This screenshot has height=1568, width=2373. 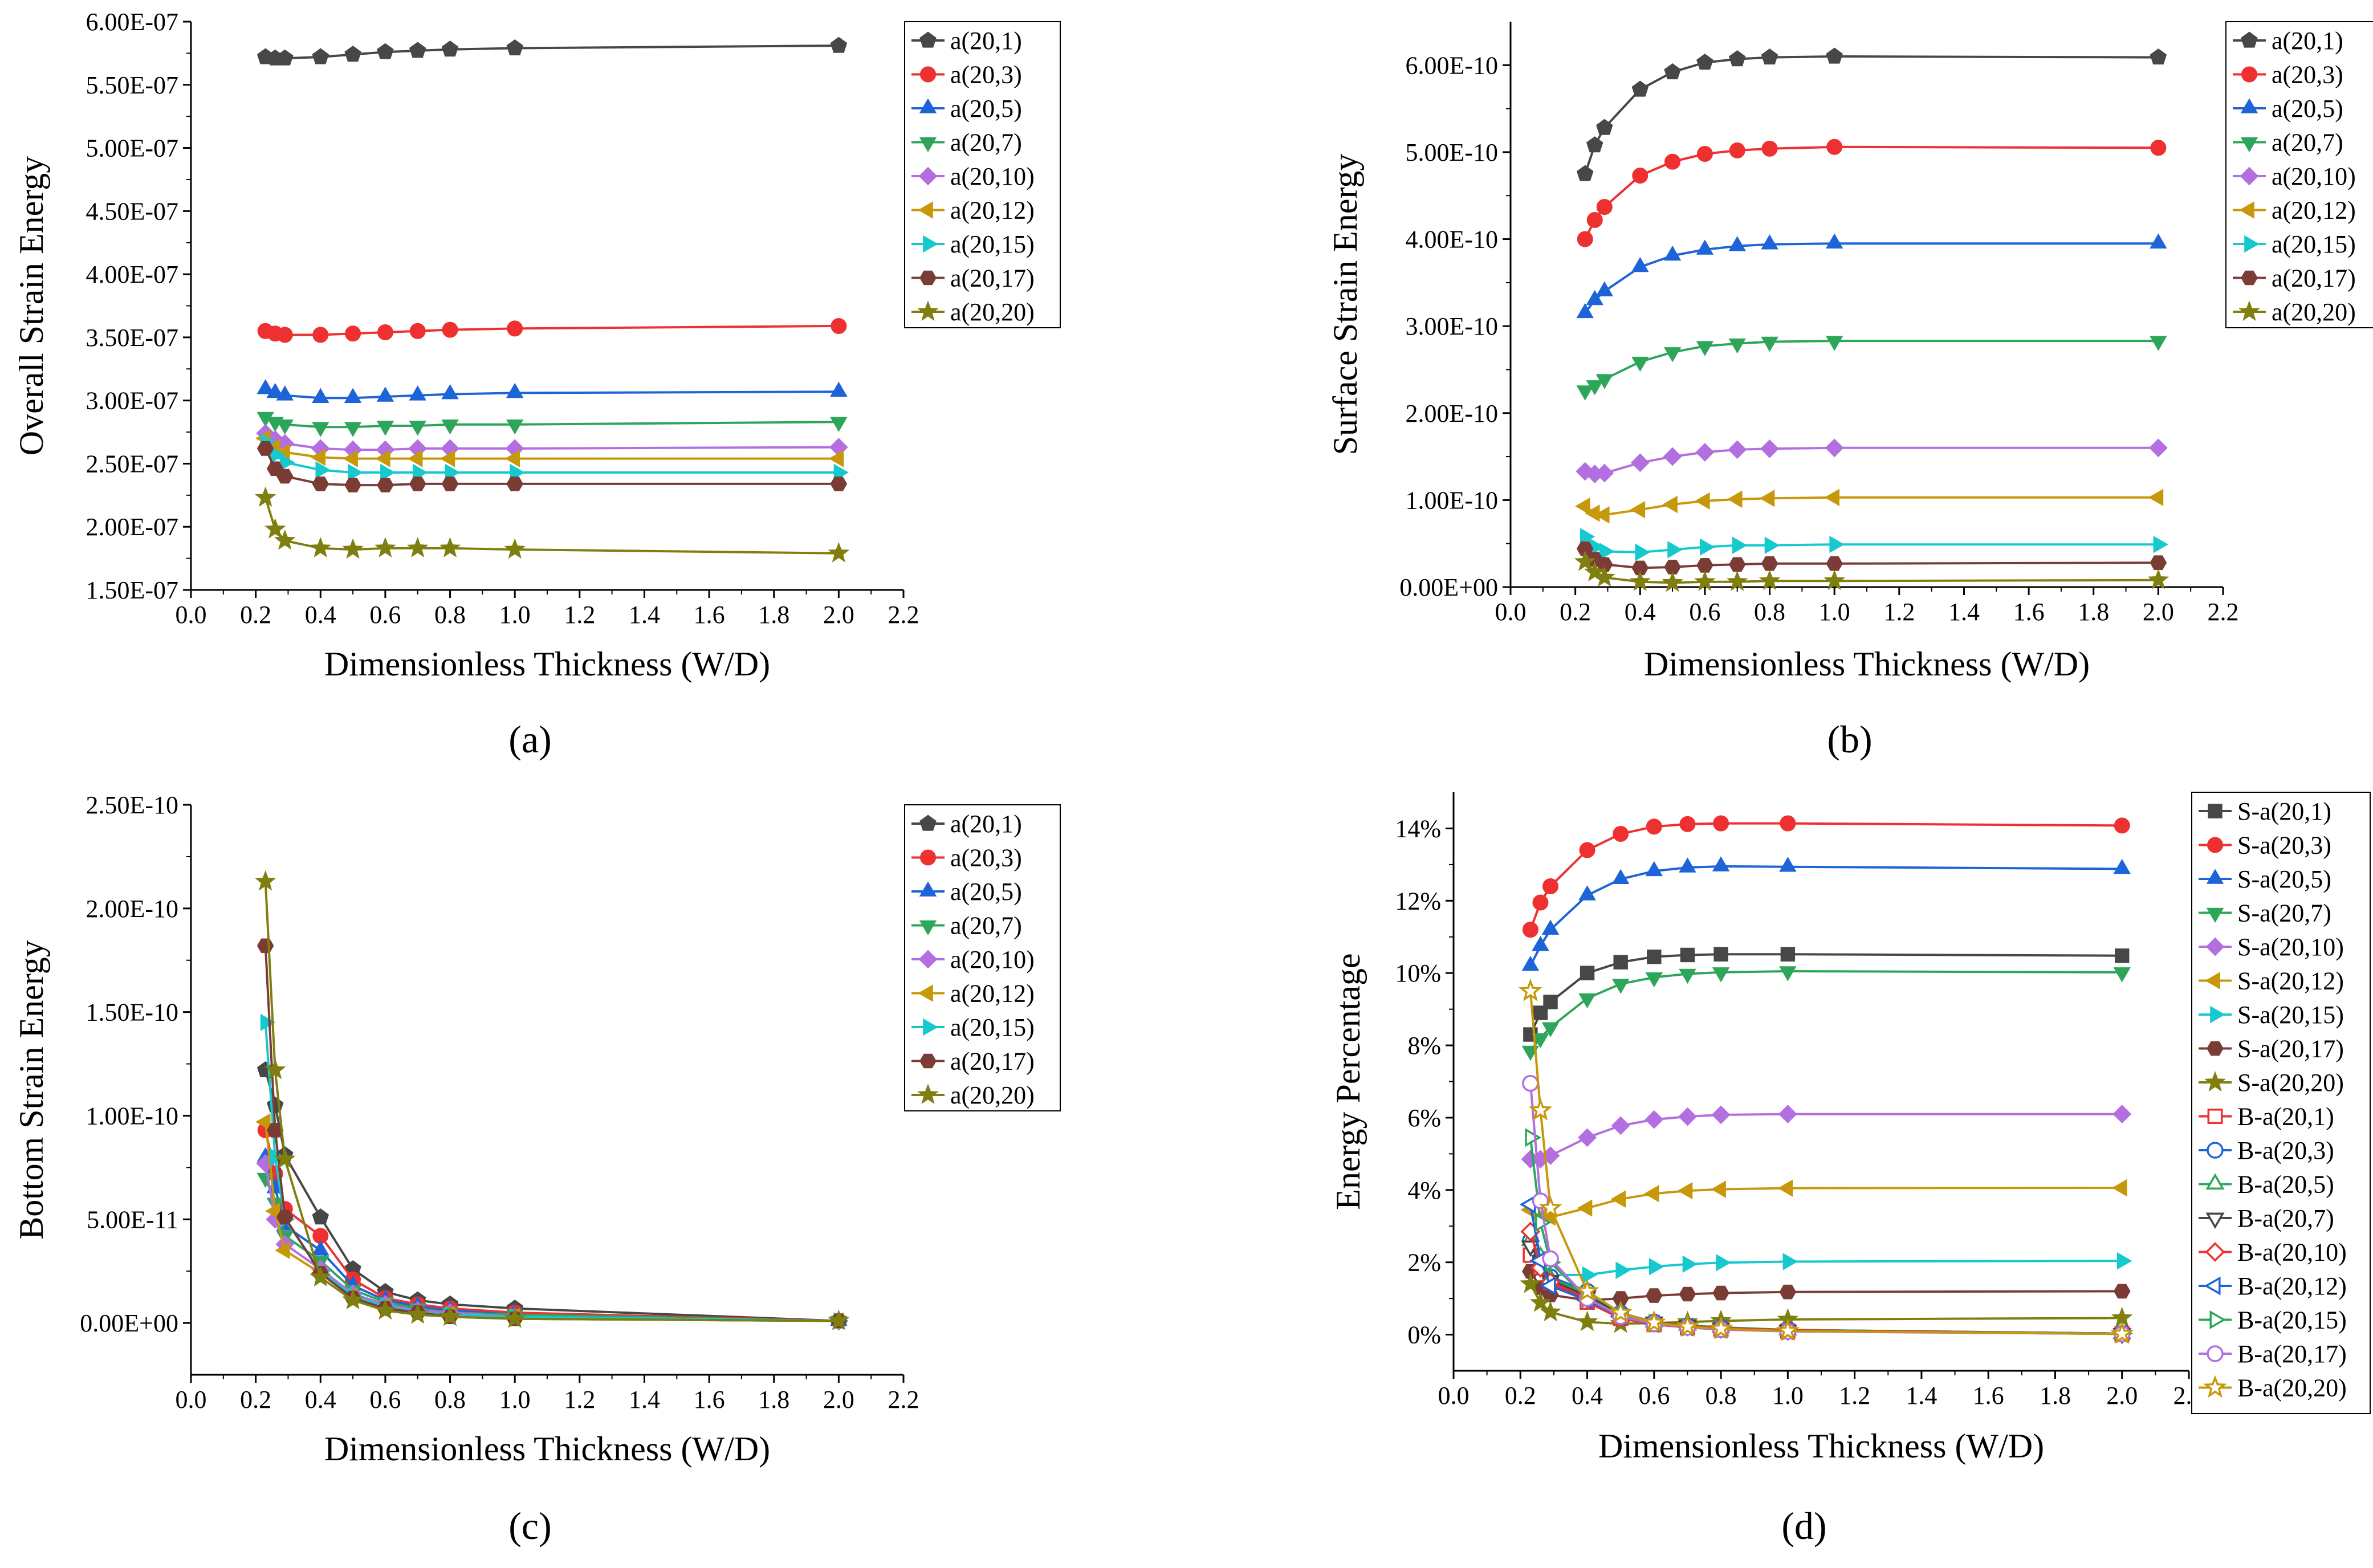 What do you see at coordinates (986, 926) in the screenshot?
I see `legend-entry: a(20,7)` at bounding box center [986, 926].